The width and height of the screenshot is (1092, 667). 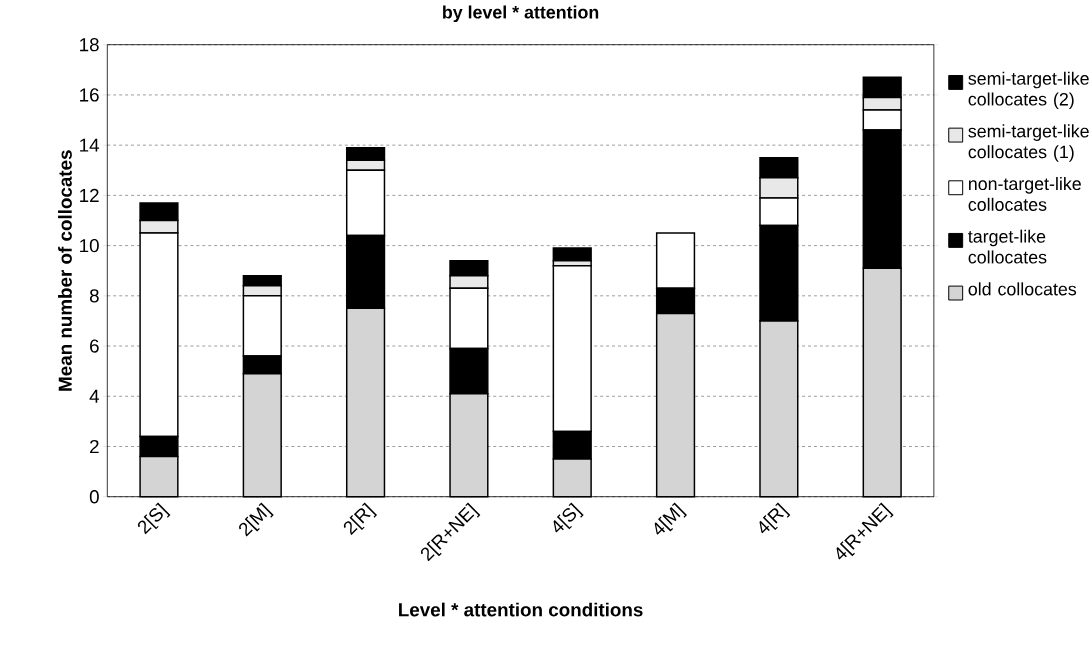 I want to click on y-tick-label: 18, so click(x=89, y=45).